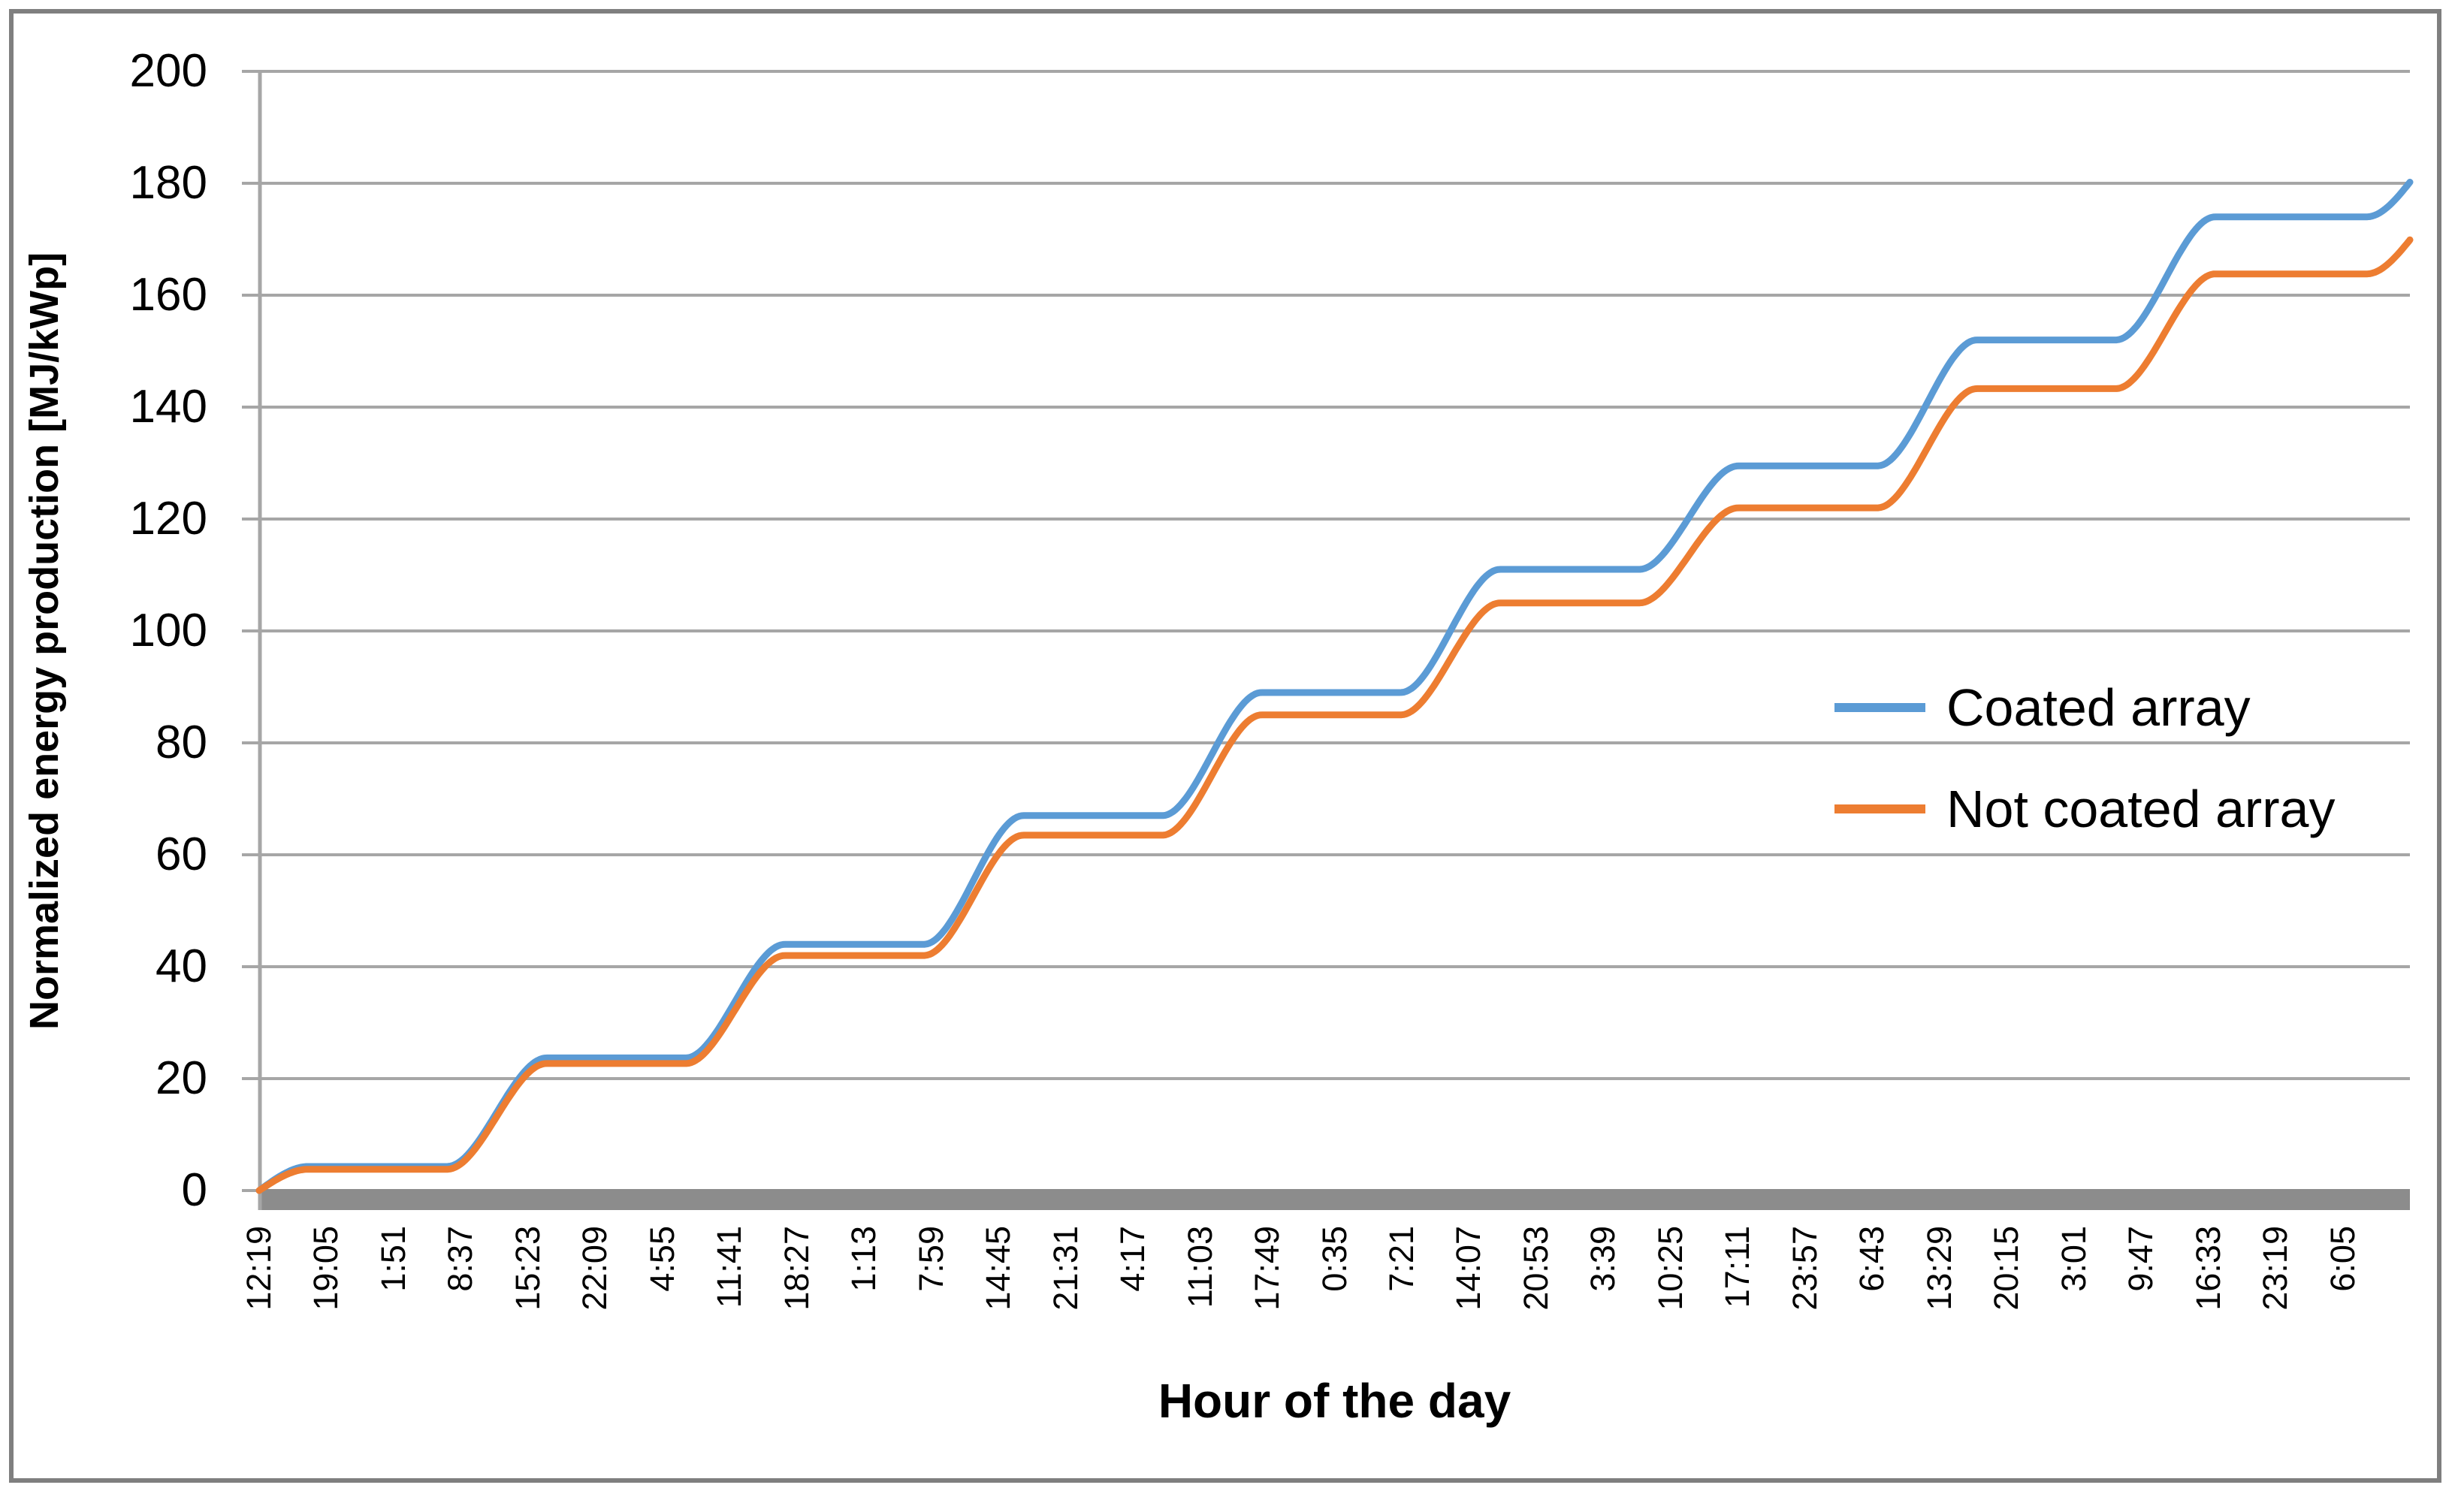 Image resolution: width=2464 pixels, height=1500 pixels. I want to click on x-tick-label: 10:25, so click(1669, 1268).